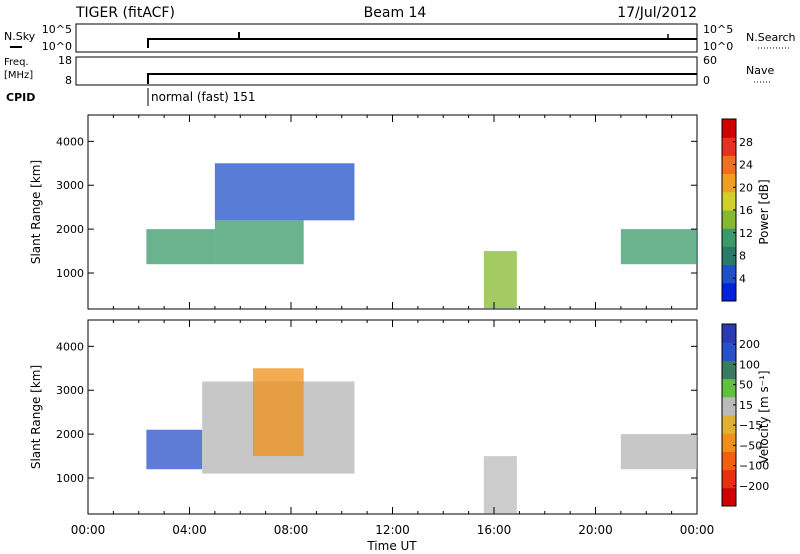 This screenshot has width=800, height=554. I want to click on power-ytick-label: 3000, so click(70, 185).